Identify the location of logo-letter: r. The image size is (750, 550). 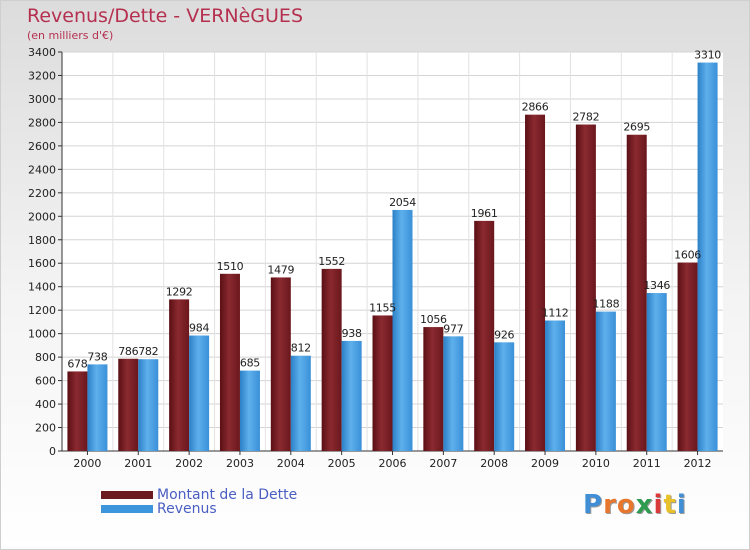
(610, 505).